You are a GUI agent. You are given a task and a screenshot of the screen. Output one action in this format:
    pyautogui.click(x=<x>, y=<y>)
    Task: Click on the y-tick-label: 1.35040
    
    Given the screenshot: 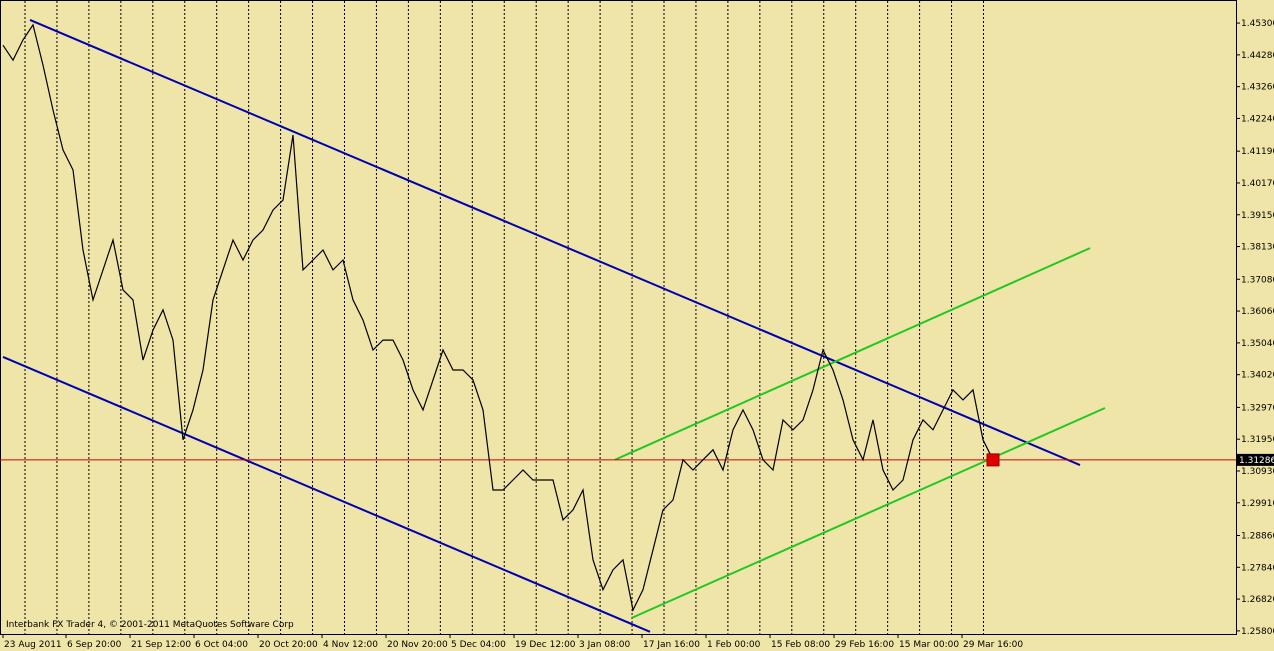 What is the action you would take?
    pyautogui.click(x=1257, y=344)
    